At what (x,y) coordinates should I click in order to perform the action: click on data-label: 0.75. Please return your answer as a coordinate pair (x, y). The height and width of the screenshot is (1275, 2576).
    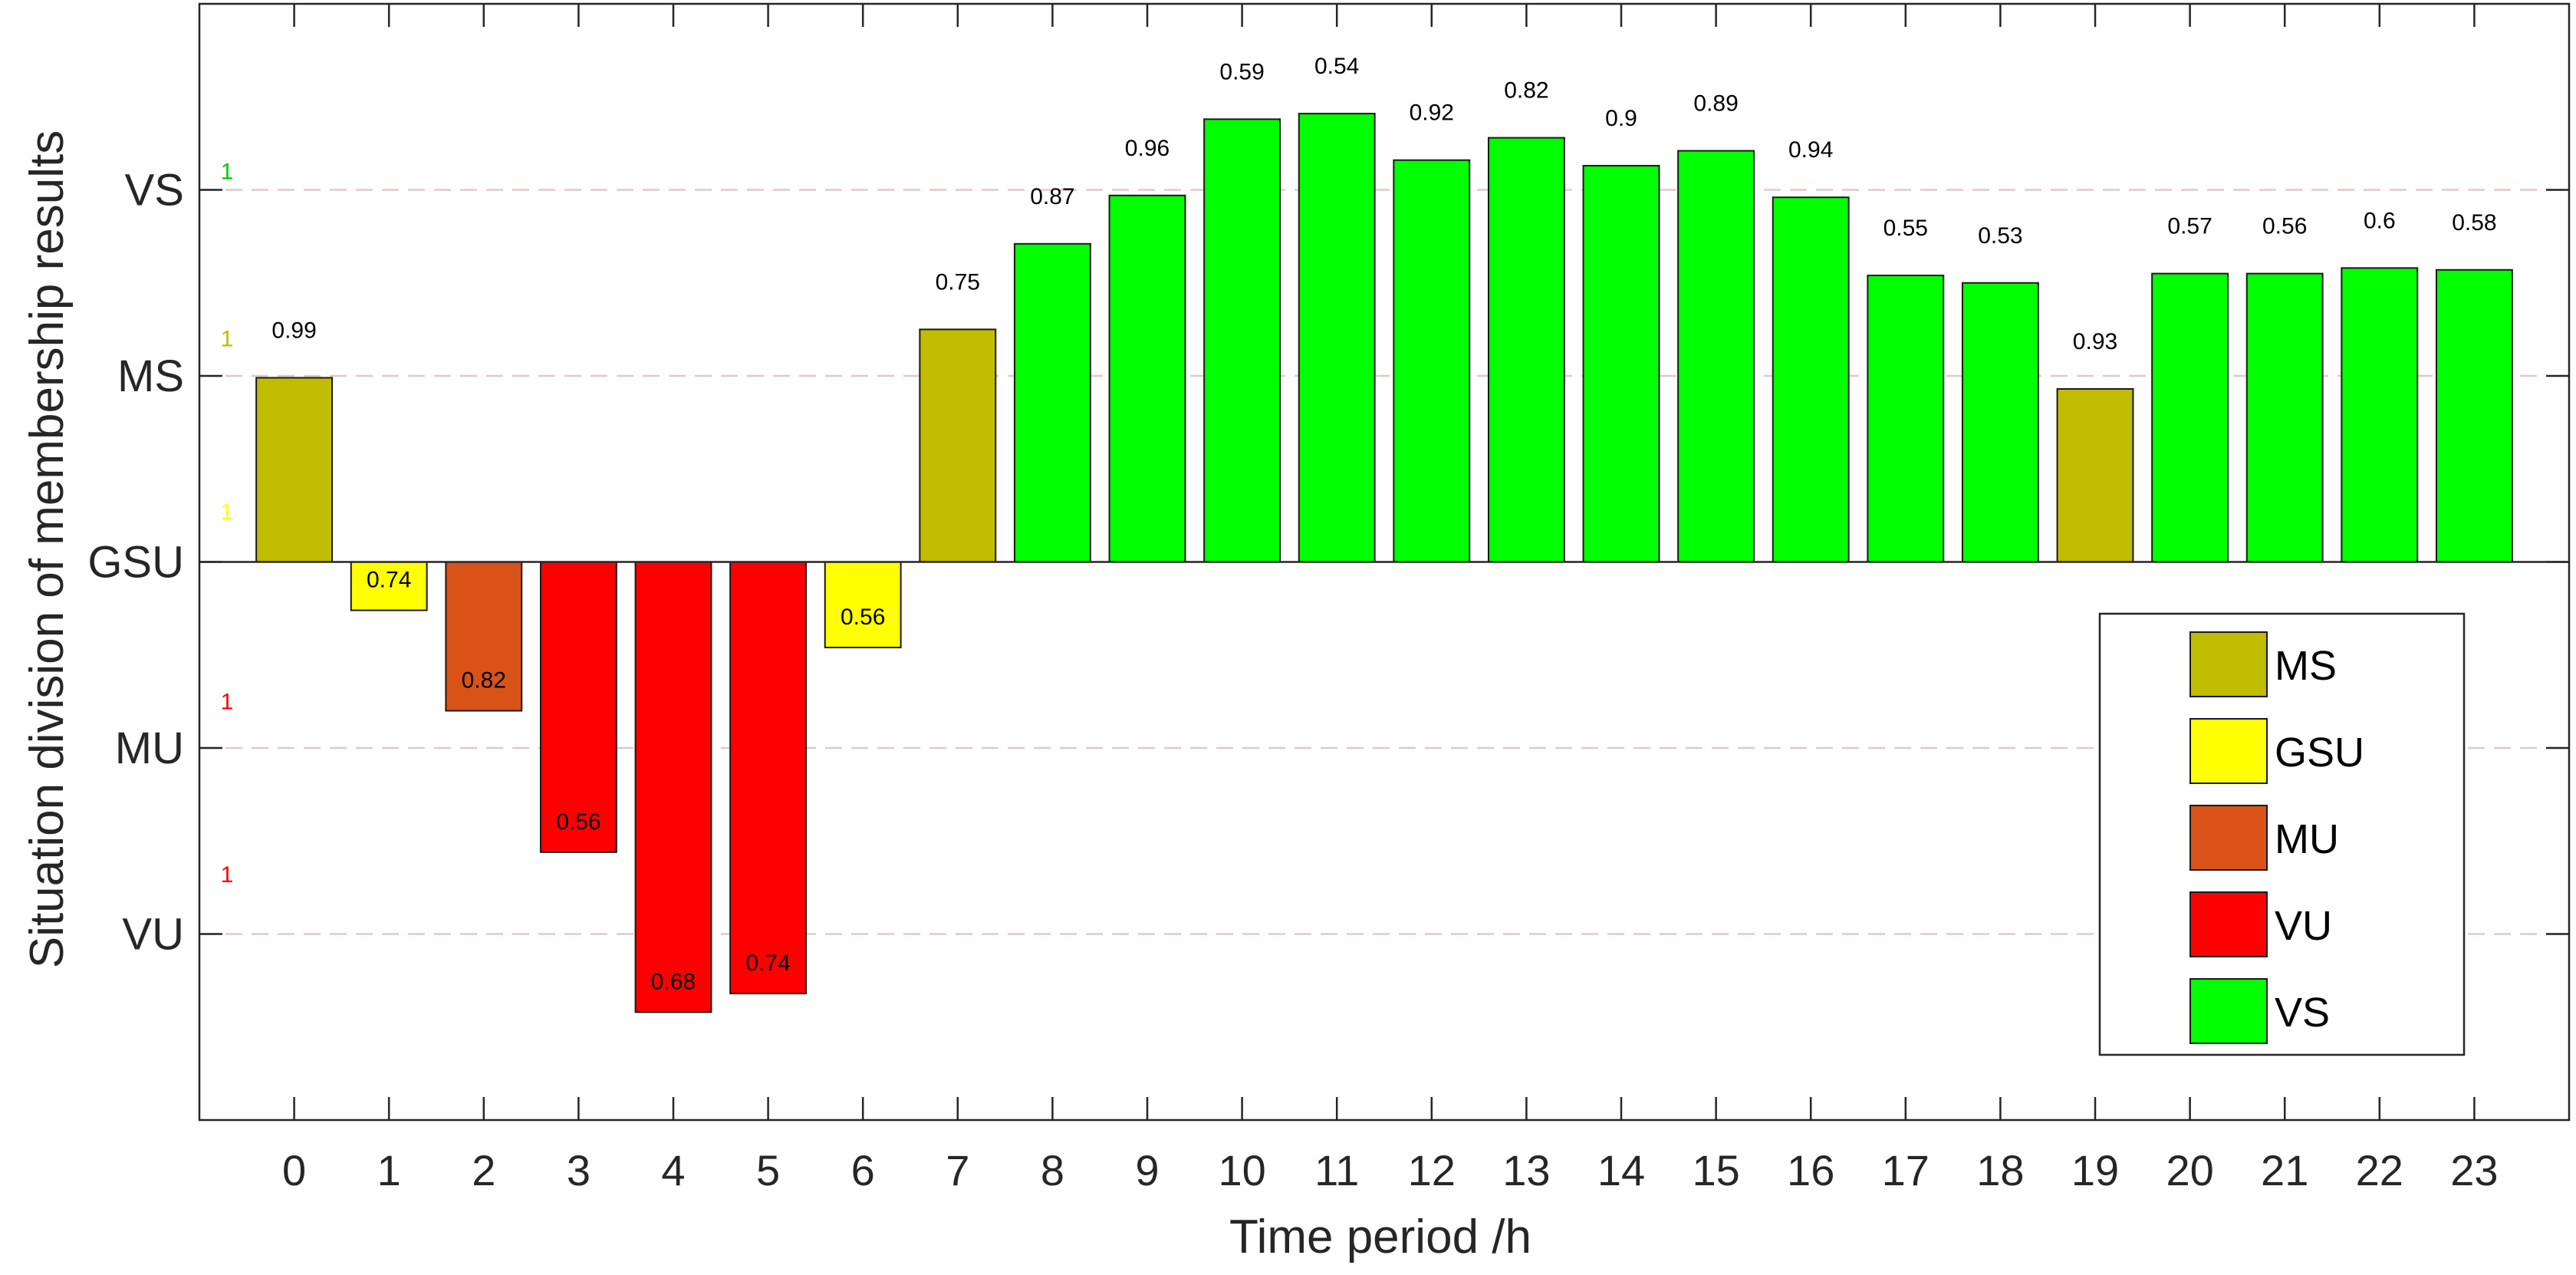
    Looking at the image, I should click on (958, 282).